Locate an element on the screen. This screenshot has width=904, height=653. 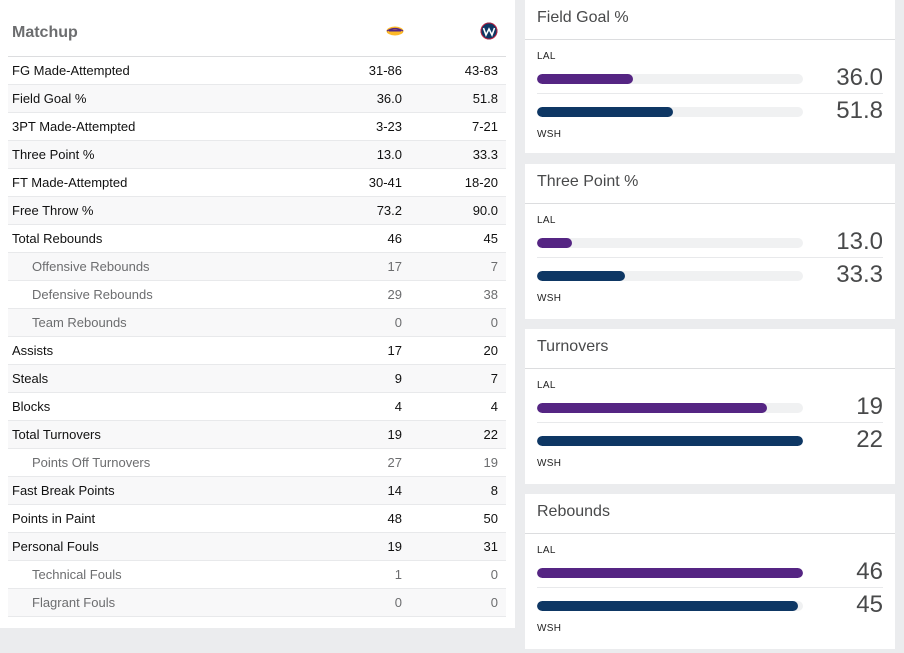
wsh-comparison-value: 45 is located at coordinates (869, 604).